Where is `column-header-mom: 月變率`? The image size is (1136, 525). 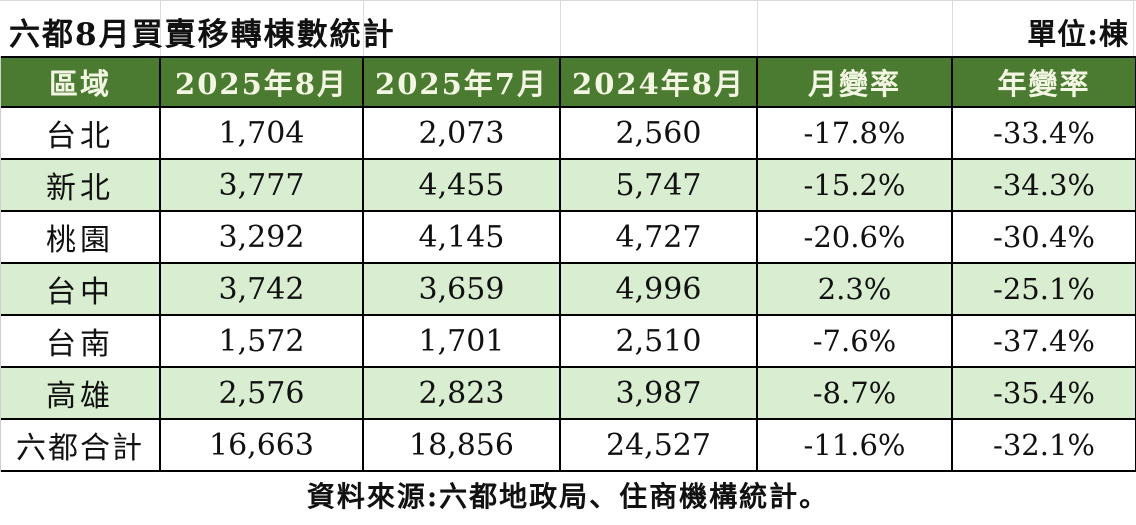
column-header-mom: 月變率 is located at coordinates (855, 82).